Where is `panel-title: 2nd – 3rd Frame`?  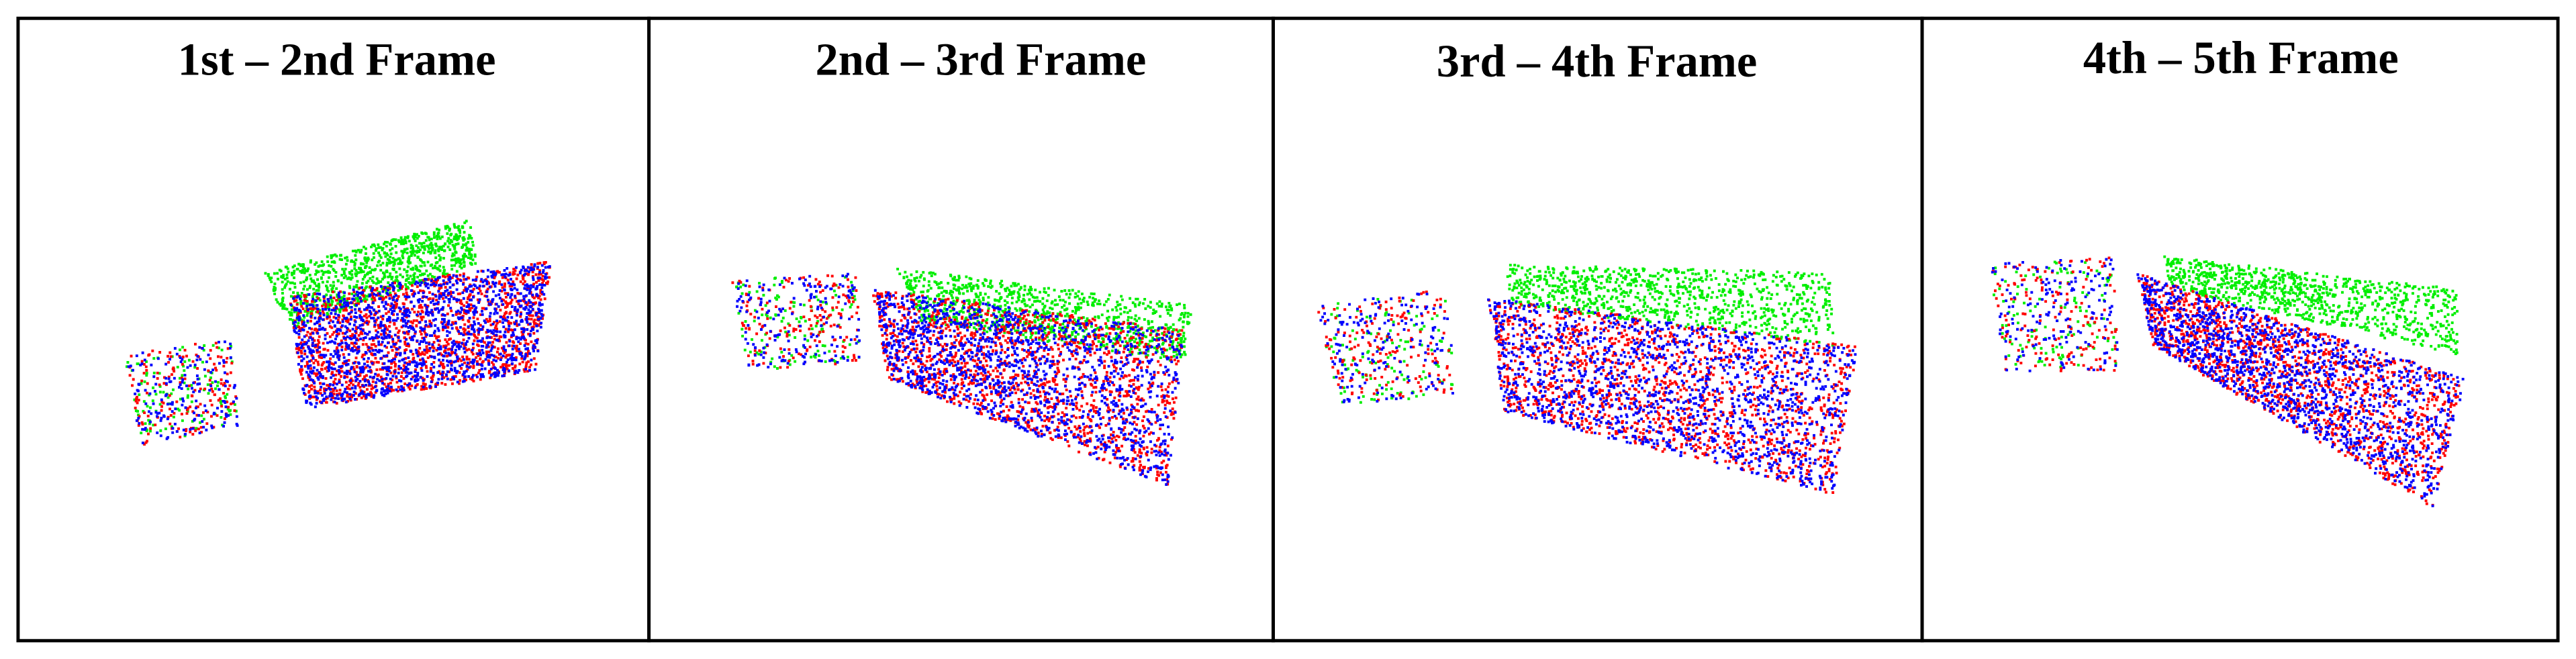
panel-title: 2nd – 3rd Frame is located at coordinates (981, 59).